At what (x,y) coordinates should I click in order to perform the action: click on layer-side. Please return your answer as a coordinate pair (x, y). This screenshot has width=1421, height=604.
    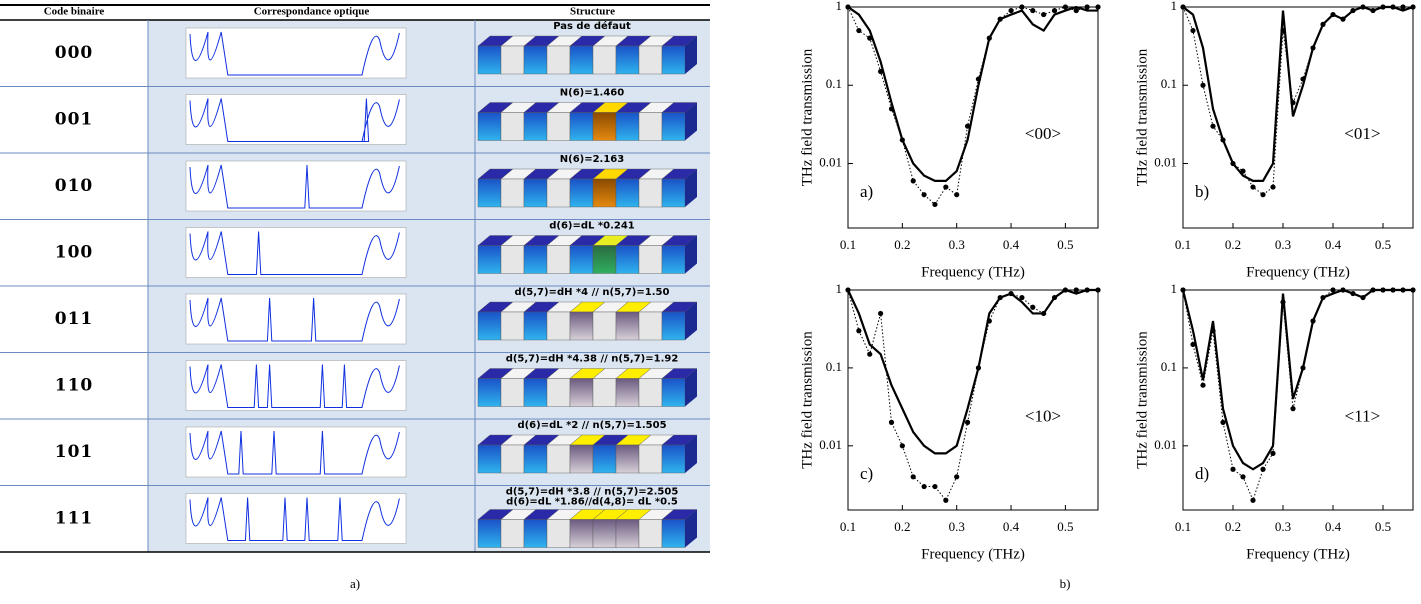
    Looking at the image, I should click on (691, 55).